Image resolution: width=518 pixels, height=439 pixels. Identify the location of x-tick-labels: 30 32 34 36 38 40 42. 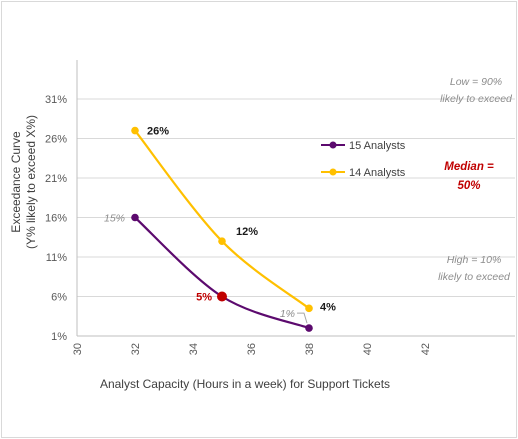
(252, 349).